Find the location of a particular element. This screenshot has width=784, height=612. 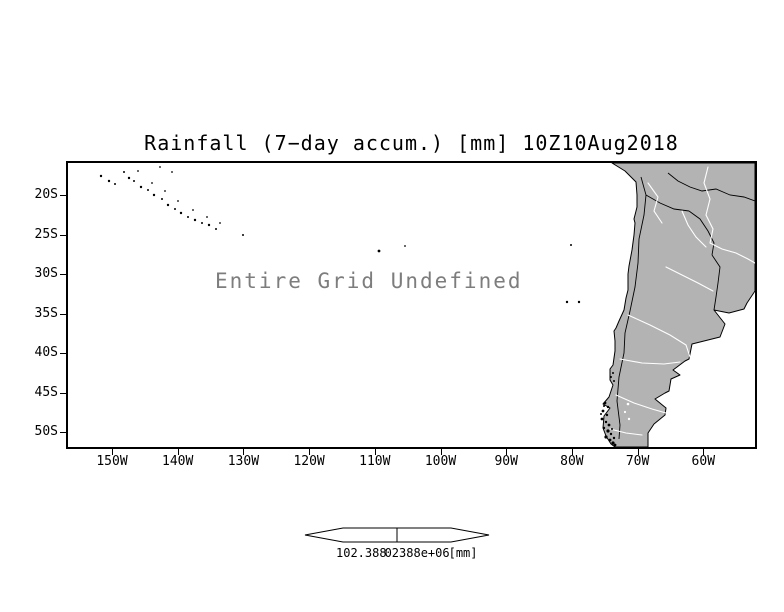

bolivia-brazil-border is located at coordinates (711, 187).